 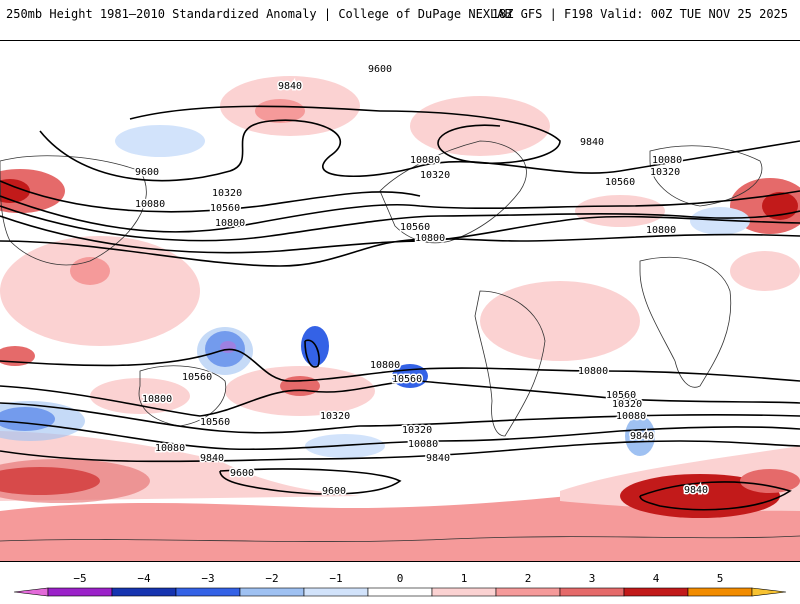 What do you see at coordinates (73, 210) in the screenshot?
I see `coastline-asia` at bounding box center [73, 210].